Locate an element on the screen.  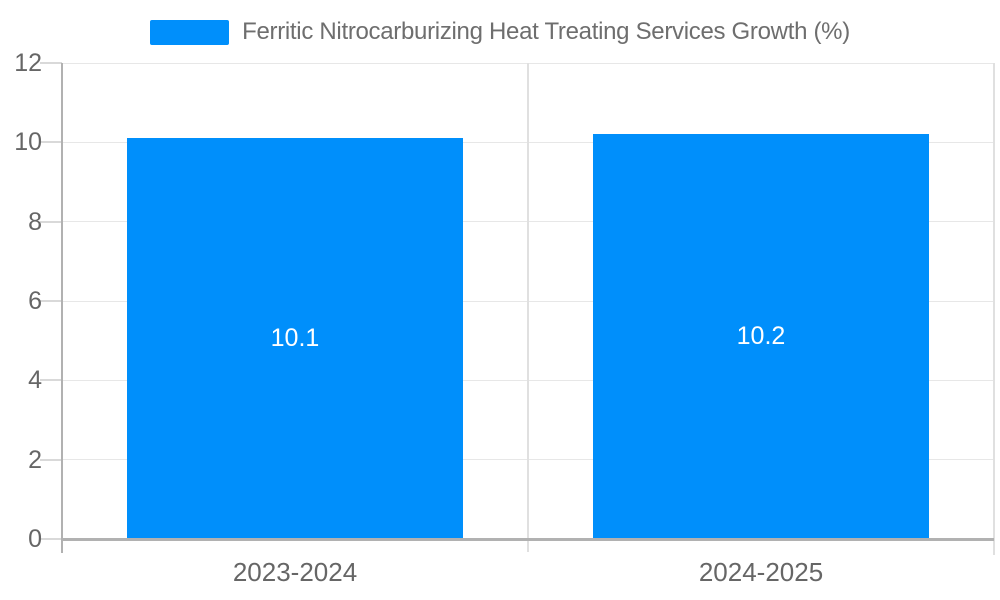
bar-value-label: 10.2 is located at coordinates (761, 336).